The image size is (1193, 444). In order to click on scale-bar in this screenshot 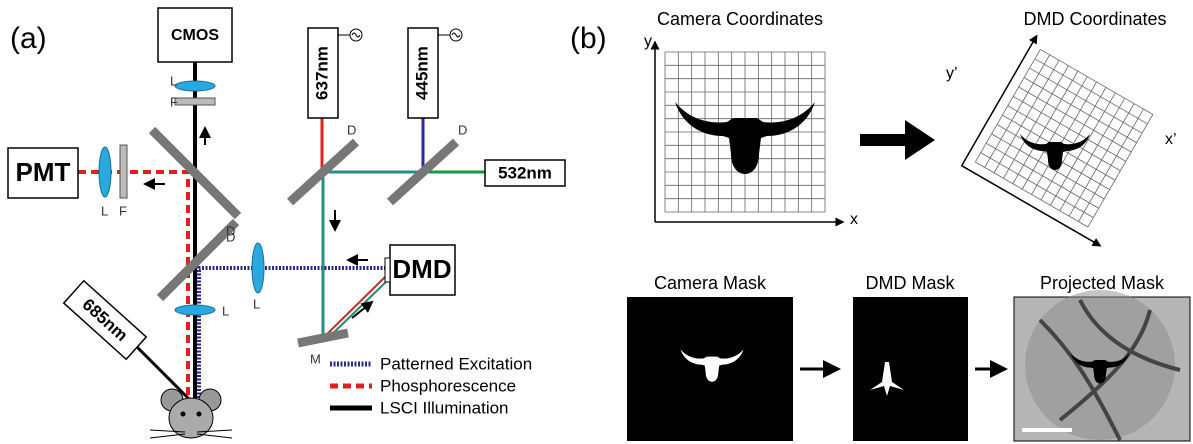, I will do `click(1047, 430)`.